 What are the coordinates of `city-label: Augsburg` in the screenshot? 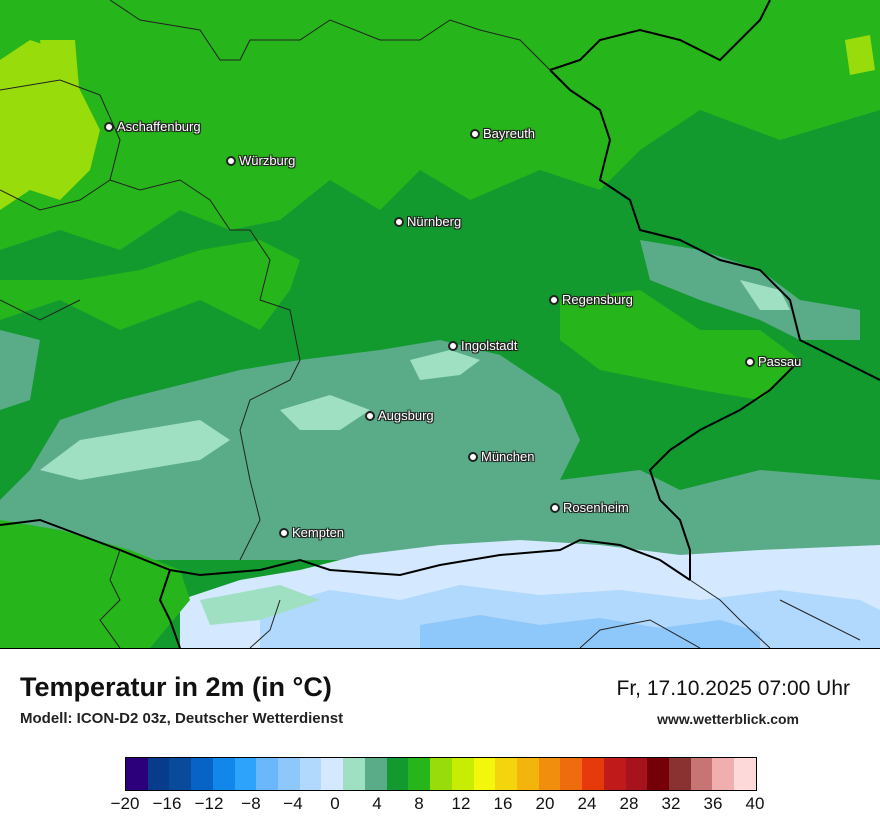 It's located at (406, 415).